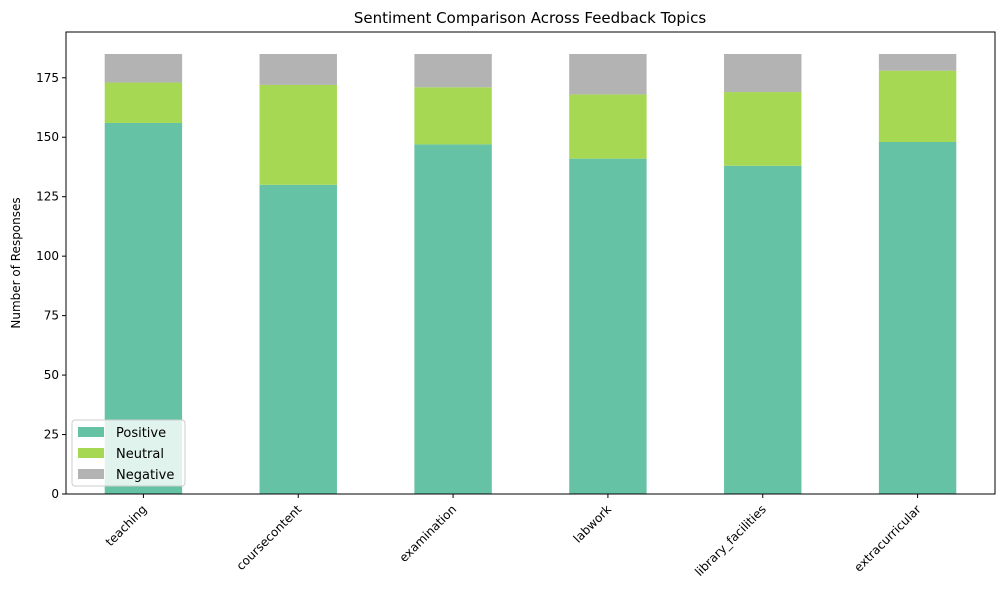 The image size is (1005, 601). What do you see at coordinates (140, 454) in the screenshot?
I see `legend-label-neutral: Neutral` at bounding box center [140, 454].